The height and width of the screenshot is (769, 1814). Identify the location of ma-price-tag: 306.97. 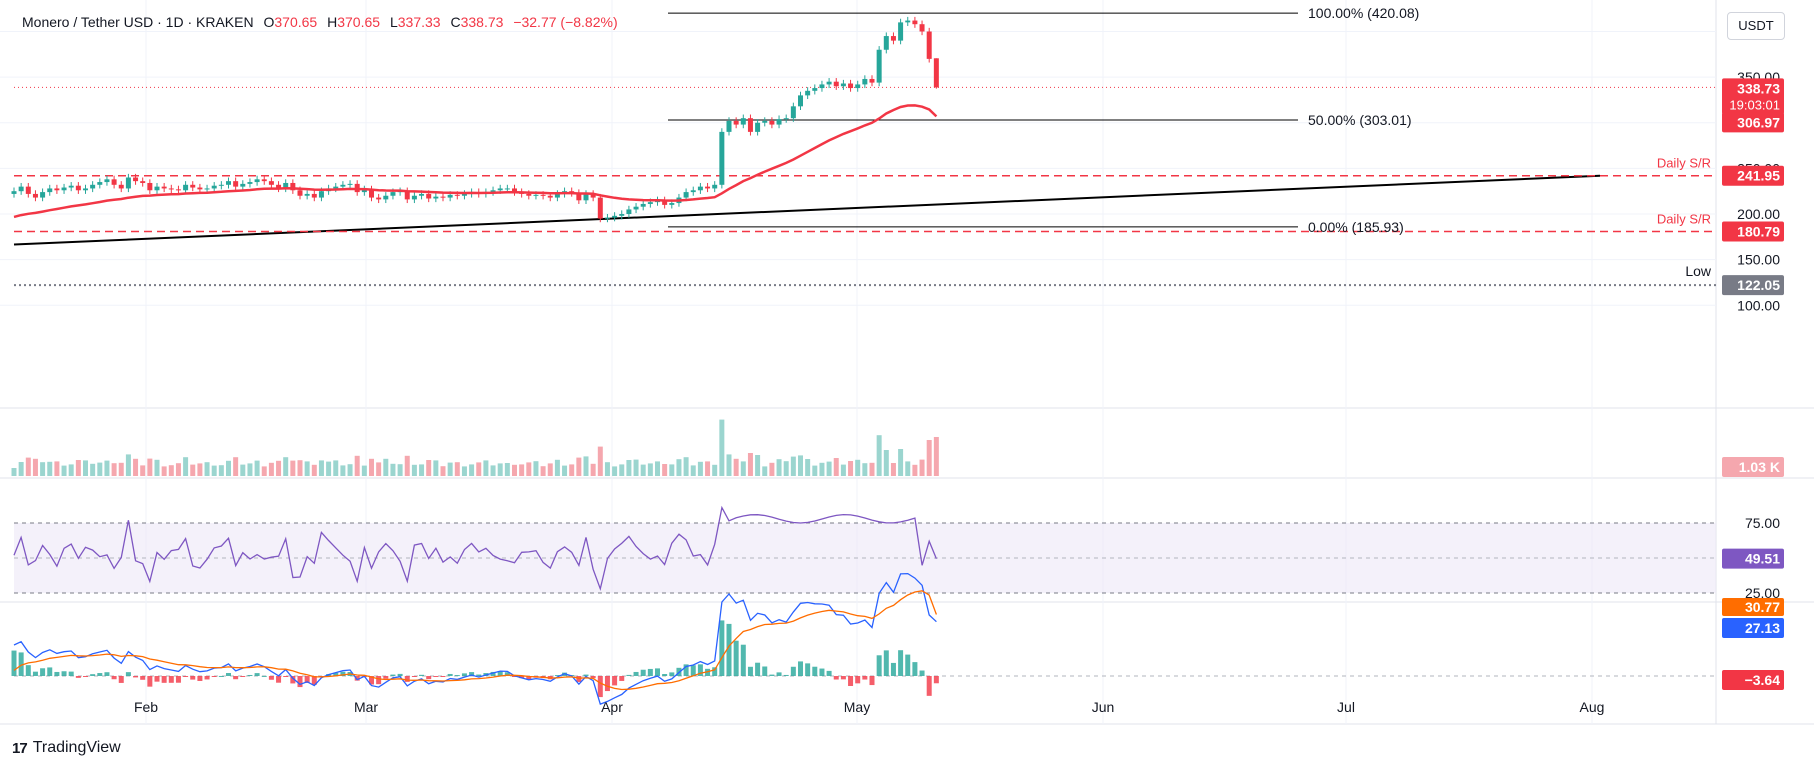
(1758, 122).